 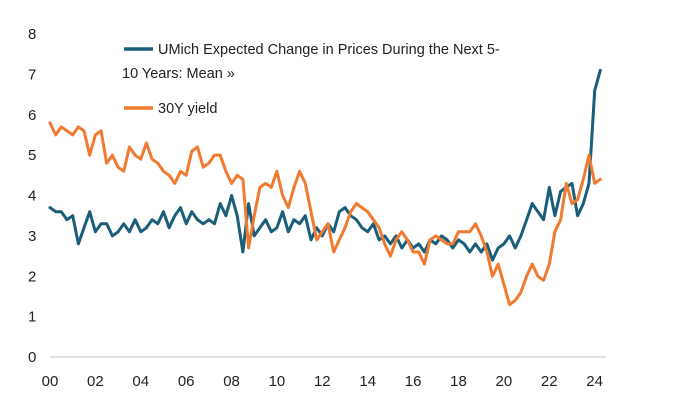 What do you see at coordinates (367, 381) in the screenshot?
I see `x-tick-label: 14` at bounding box center [367, 381].